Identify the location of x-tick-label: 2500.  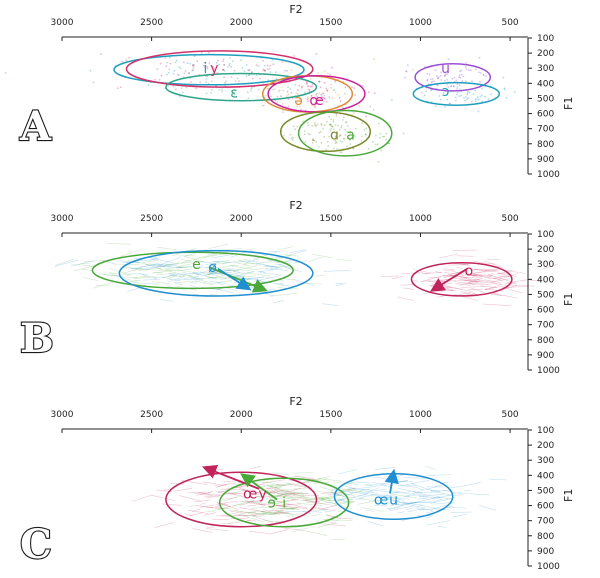
(151, 23).